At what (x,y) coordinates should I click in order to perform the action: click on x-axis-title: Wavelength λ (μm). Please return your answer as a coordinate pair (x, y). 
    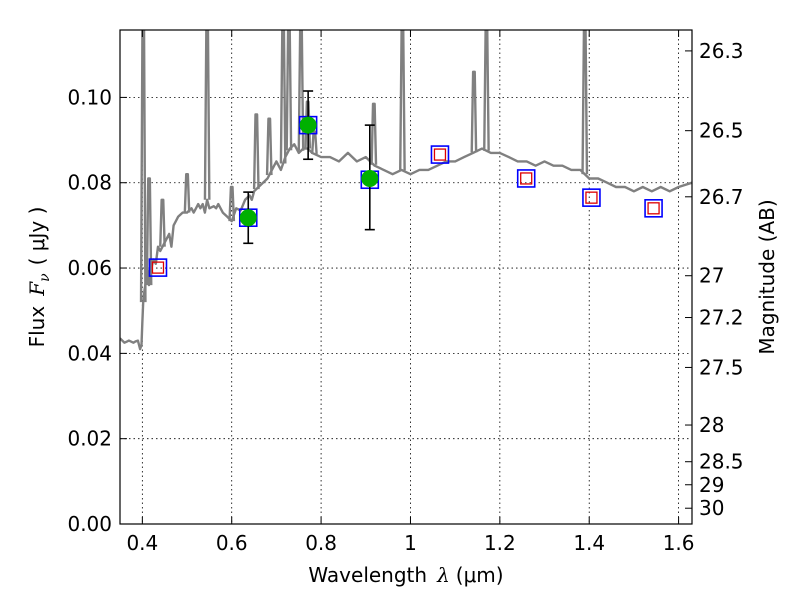
    Looking at the image, I should click on (405, 575).